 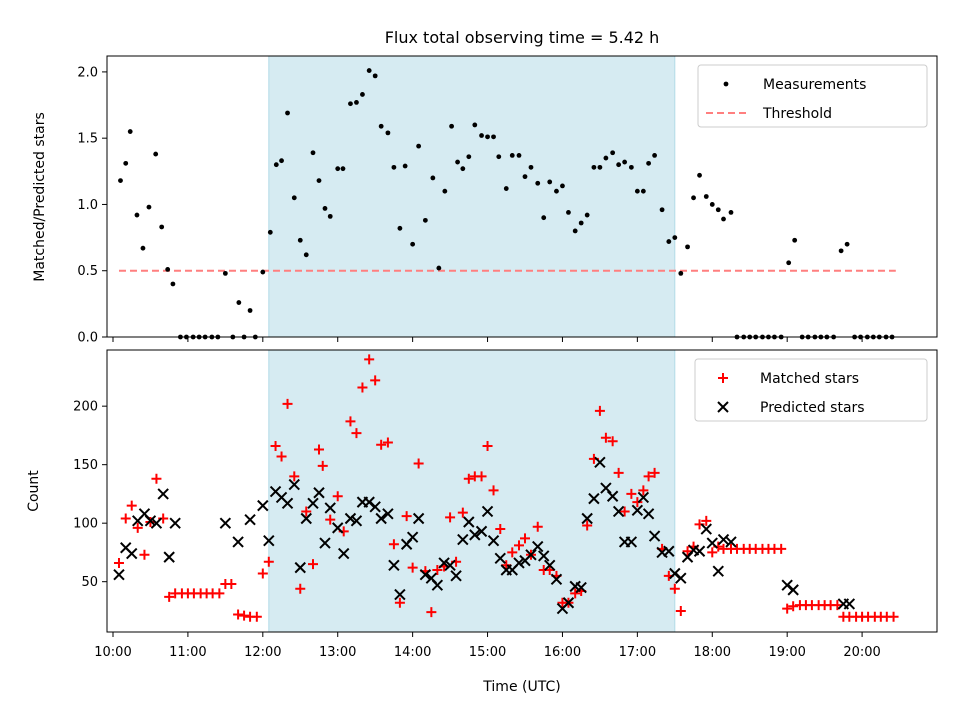 I want to click on x-tick-label: 12:00, so click(x=262, y=652).